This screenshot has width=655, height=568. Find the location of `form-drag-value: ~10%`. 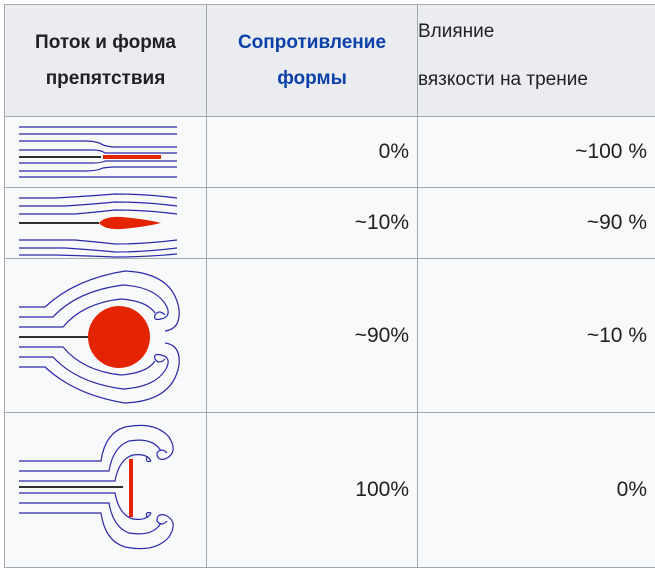

form-drag-value: ~10% is located at coordinates (312, 223).